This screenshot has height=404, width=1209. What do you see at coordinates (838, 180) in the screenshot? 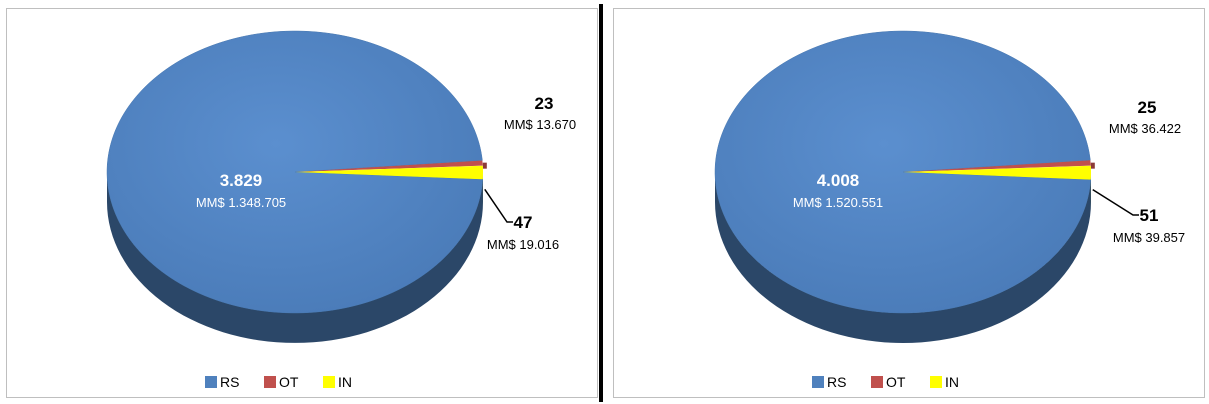
I see `data-label-count-rs: 4.008` at bounding box center [838, 180].